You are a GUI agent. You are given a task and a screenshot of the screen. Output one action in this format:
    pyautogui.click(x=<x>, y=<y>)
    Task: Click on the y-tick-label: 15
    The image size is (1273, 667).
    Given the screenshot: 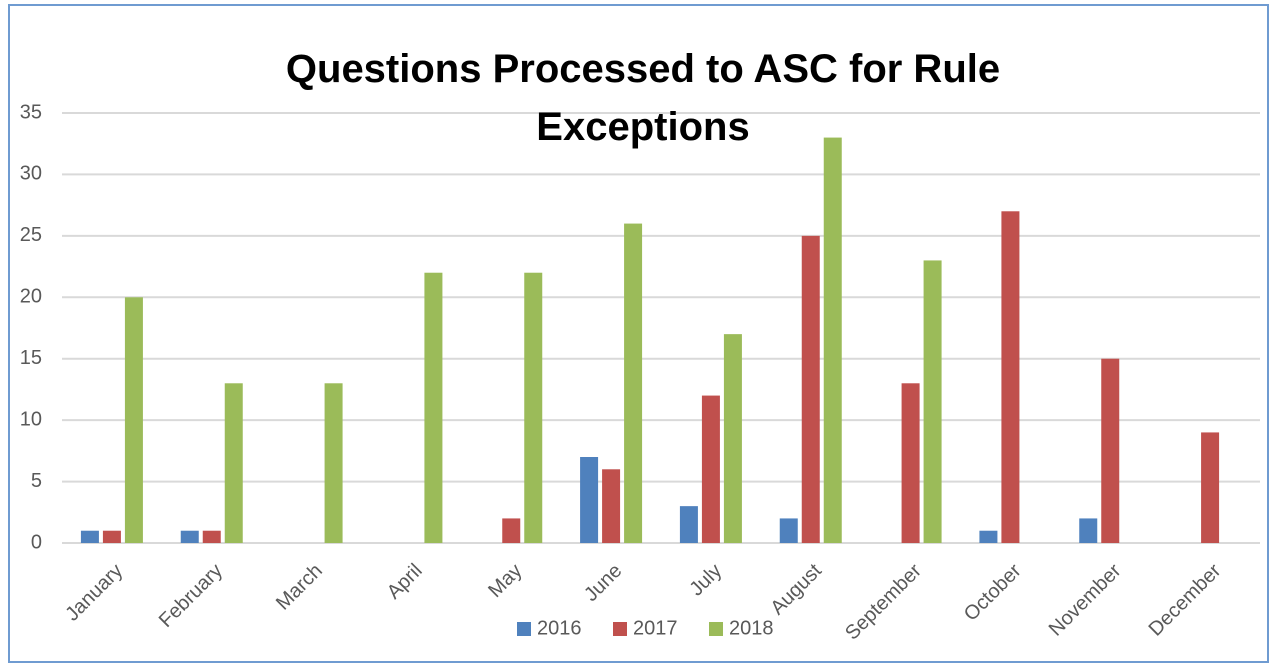 What is the action you would take?
    pyautogui.click(x=31, y=358)
    